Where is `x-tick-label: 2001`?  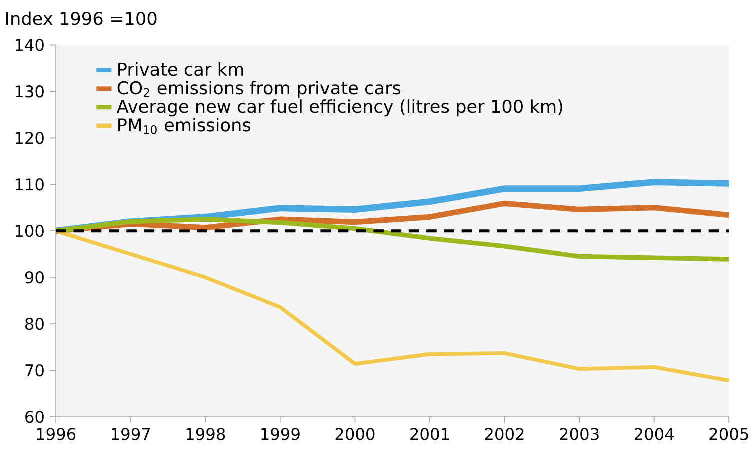 x-tick-label: 2001 is located at coordinates (430, 434).